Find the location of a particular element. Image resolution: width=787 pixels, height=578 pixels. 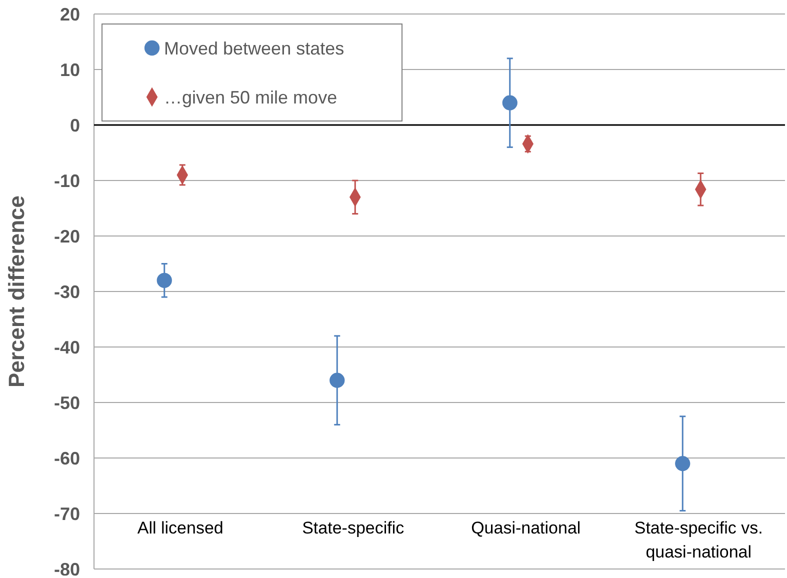

y-tick-label: -60 is located at coordinates (67, 458).